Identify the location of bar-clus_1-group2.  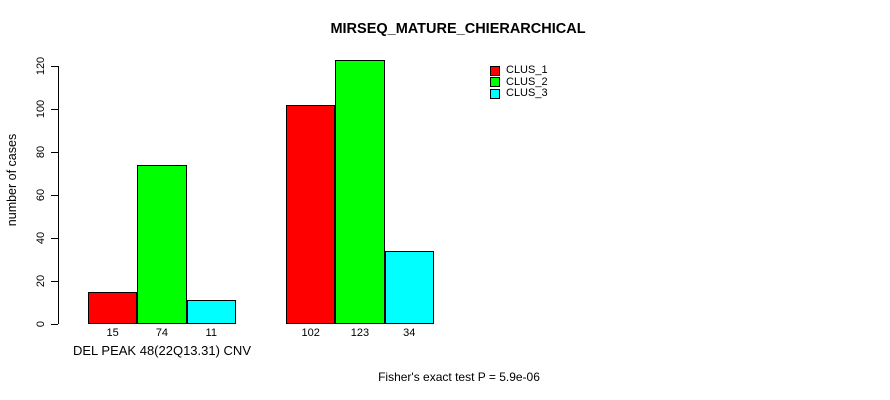
(311, 214).